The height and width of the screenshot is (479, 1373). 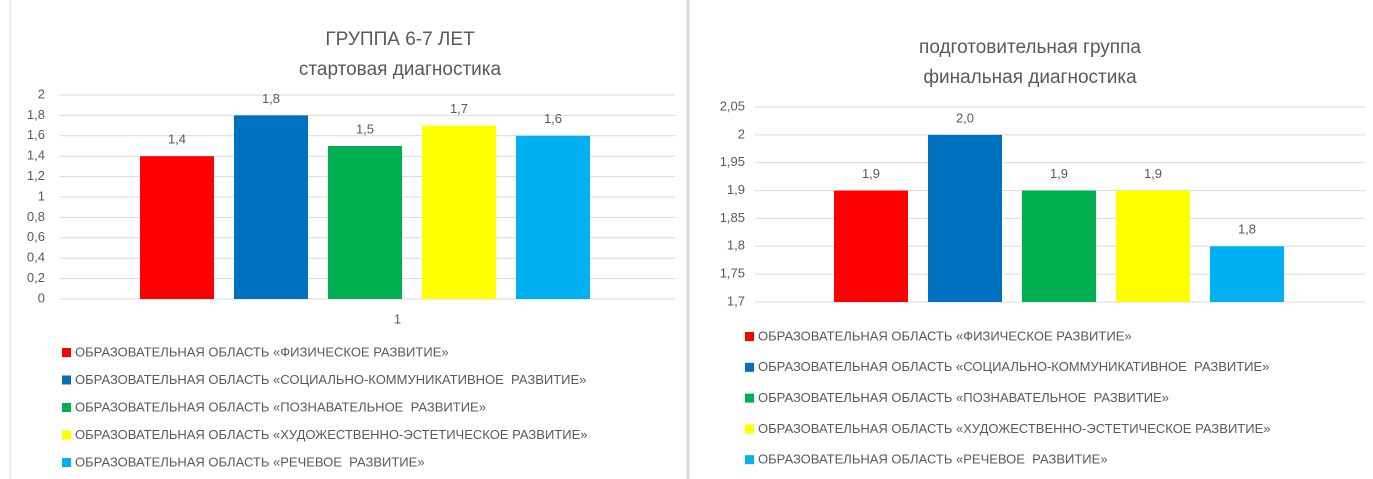 What do you see at coordinates (36, 175) in the screenshot?
I see `y-tick-label: 1,2` at bounding box center [36, 175].